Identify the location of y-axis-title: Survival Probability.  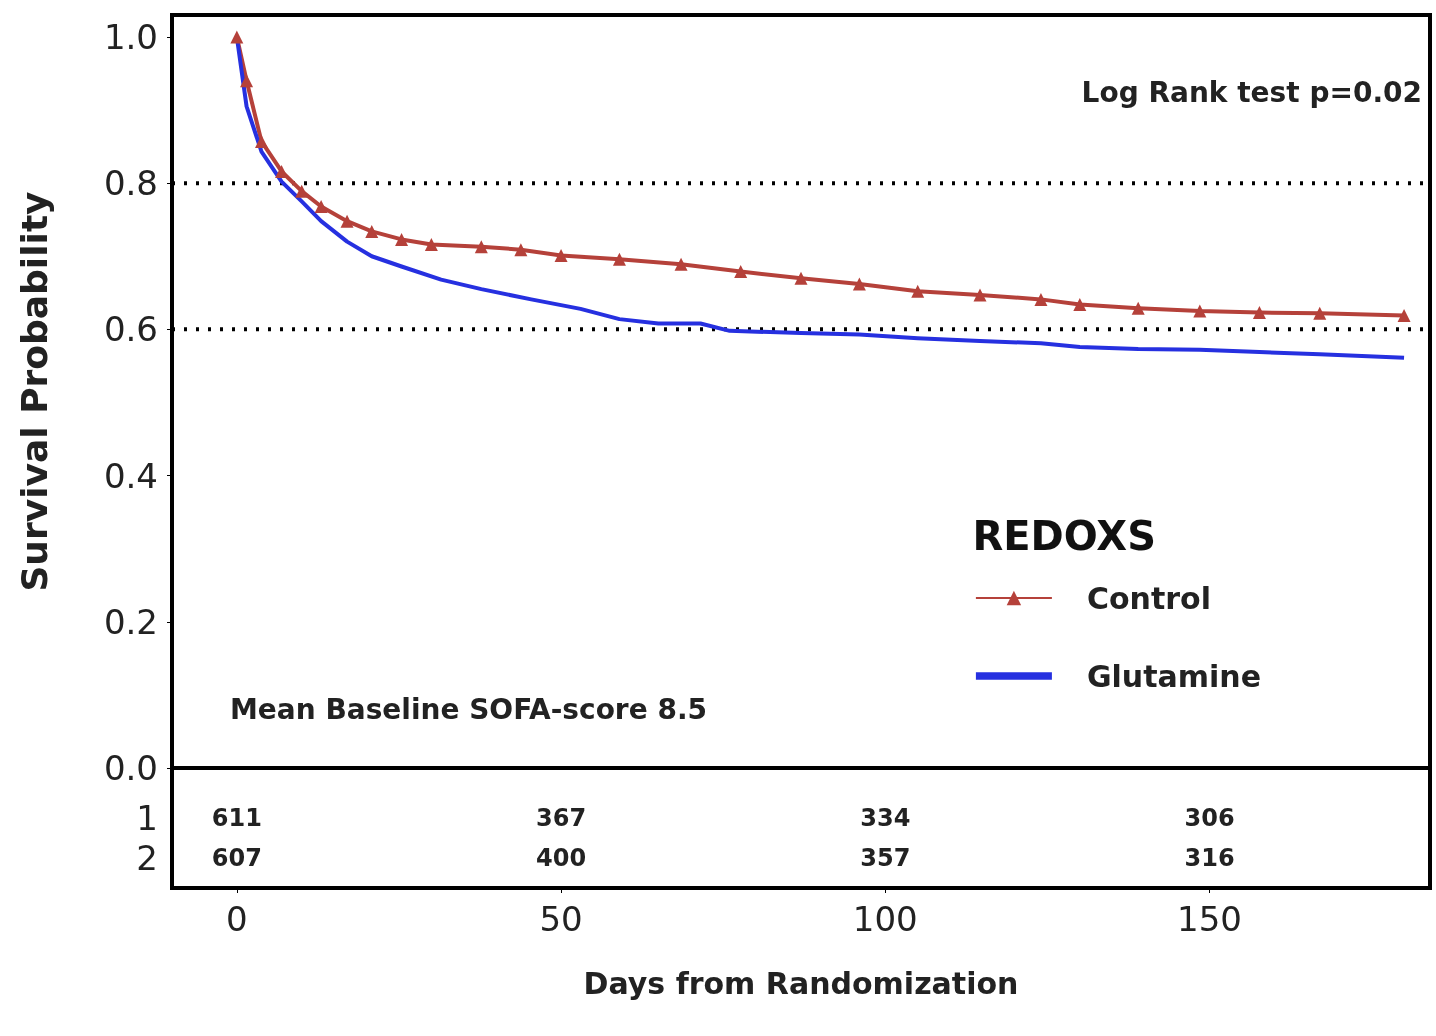
(34, 391).